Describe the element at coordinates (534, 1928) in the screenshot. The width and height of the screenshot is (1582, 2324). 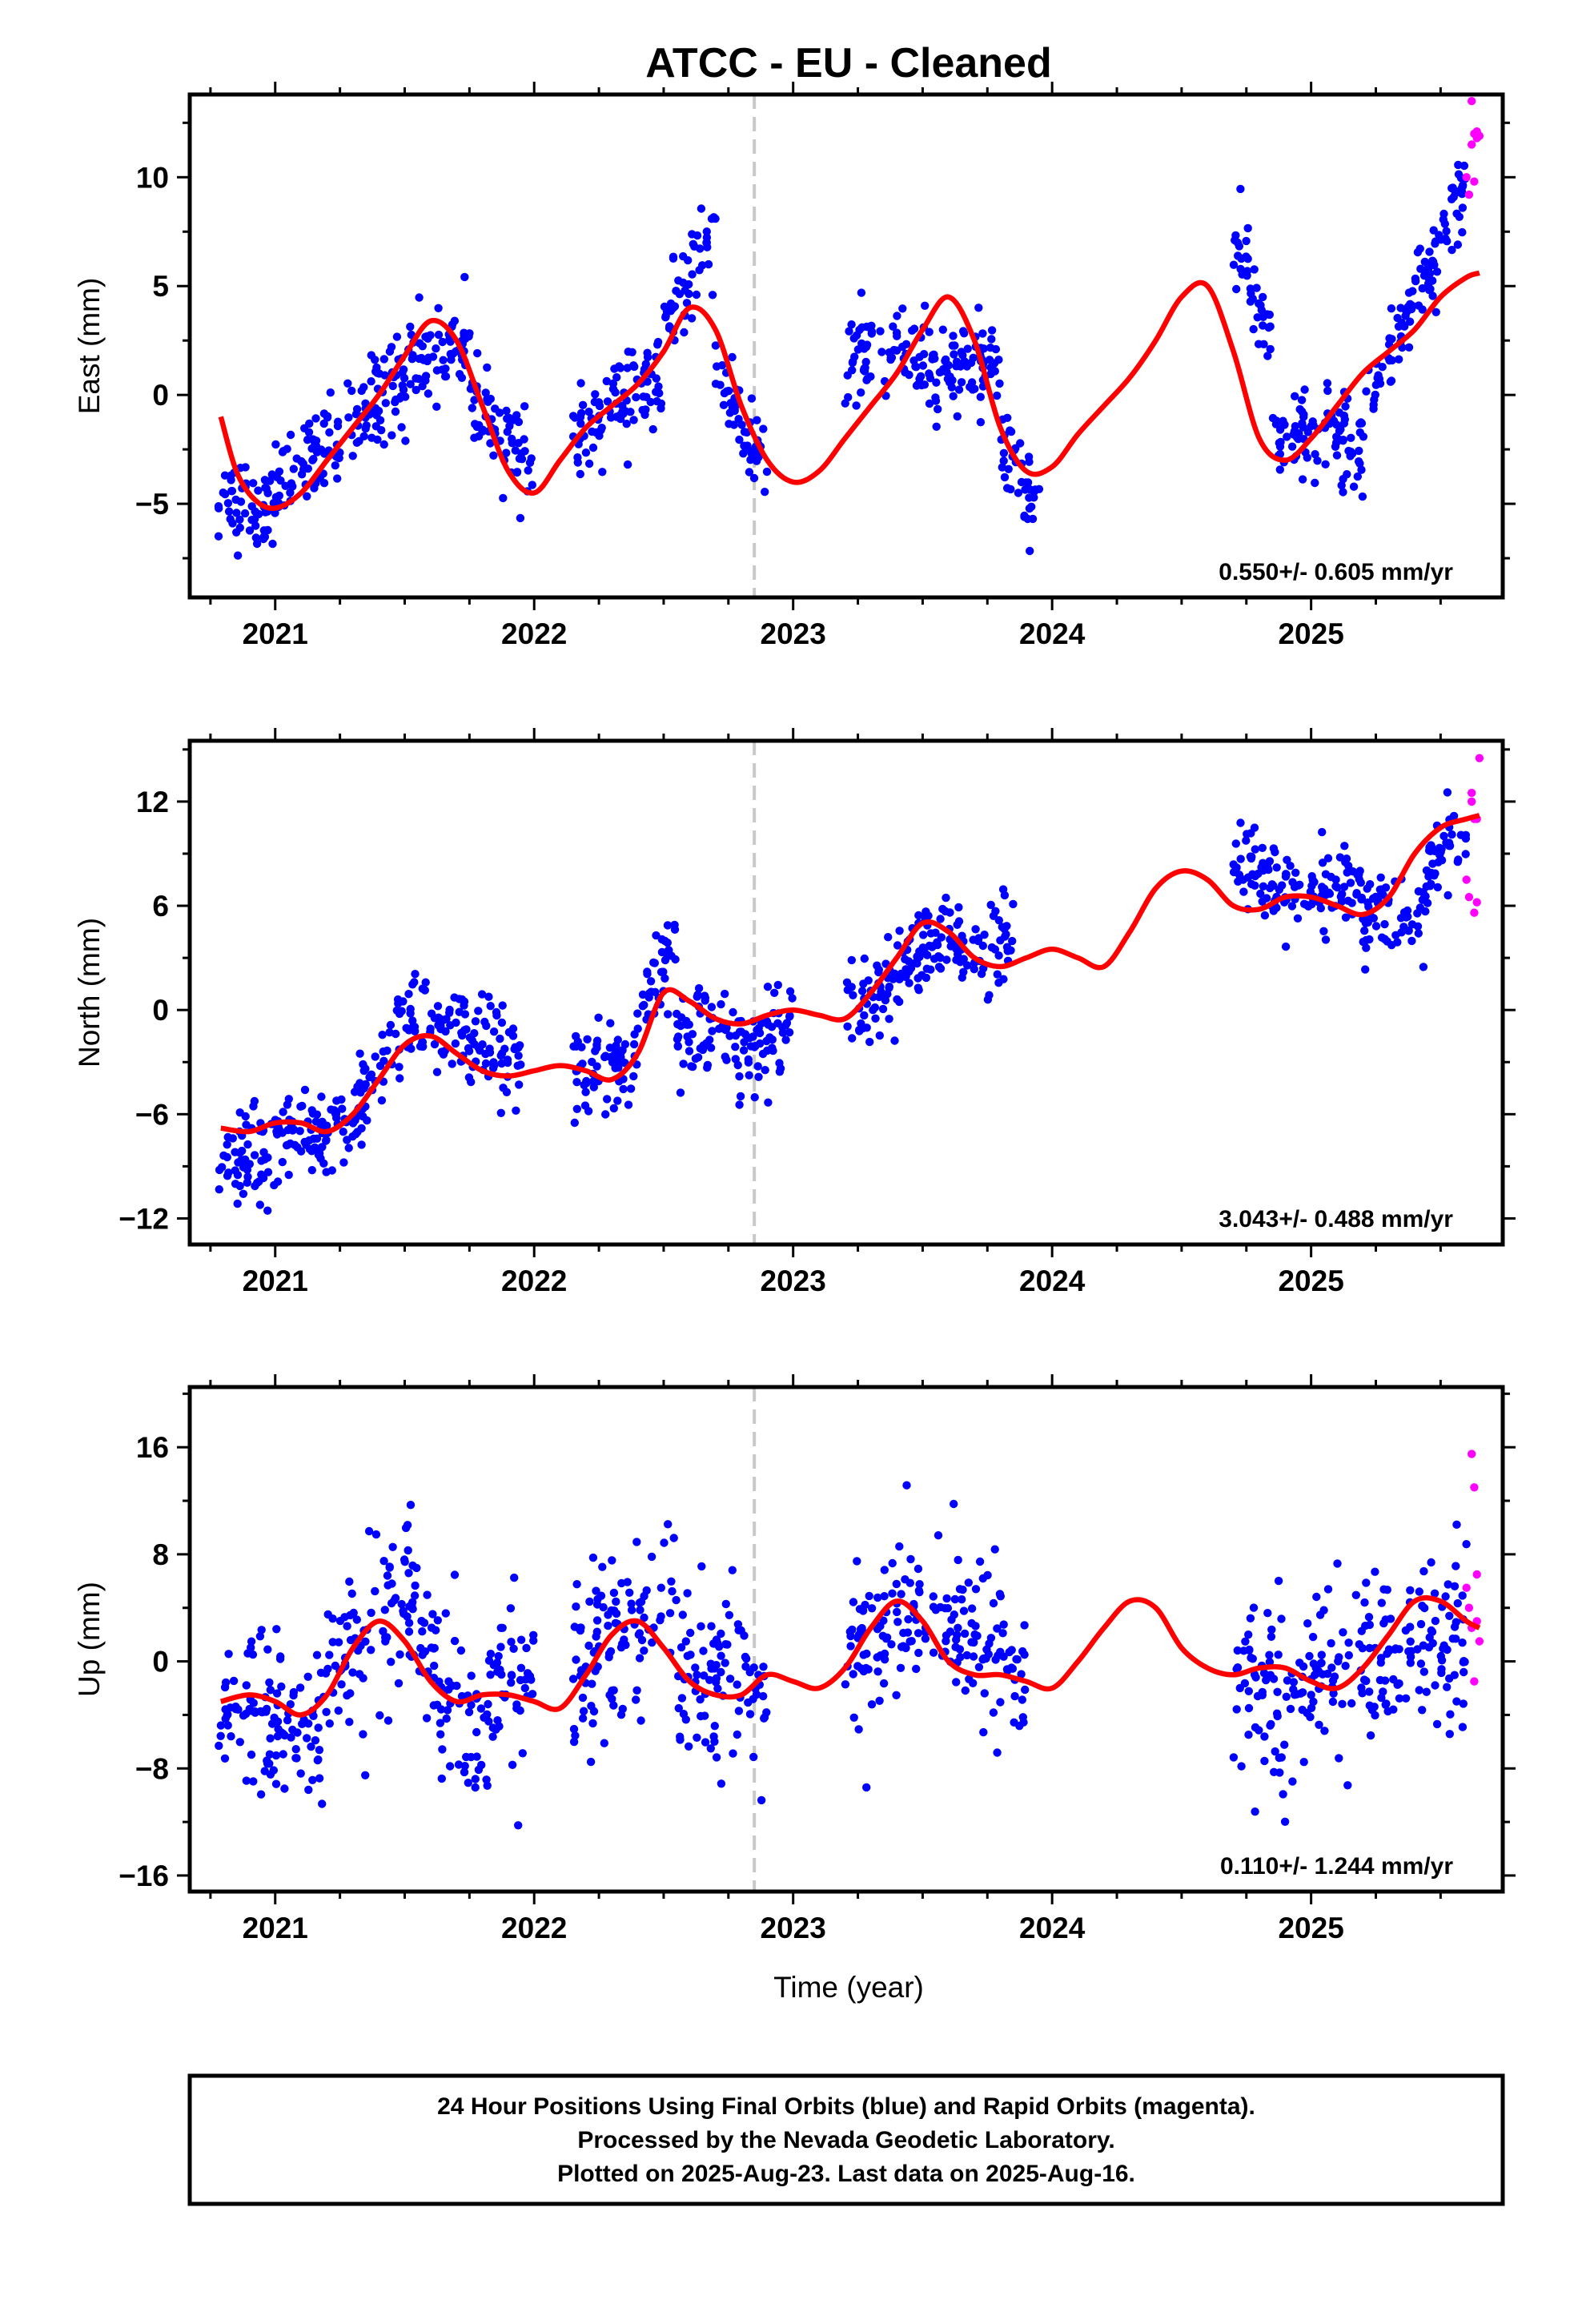
I see `up-x-tick-label: 2022` at that location.